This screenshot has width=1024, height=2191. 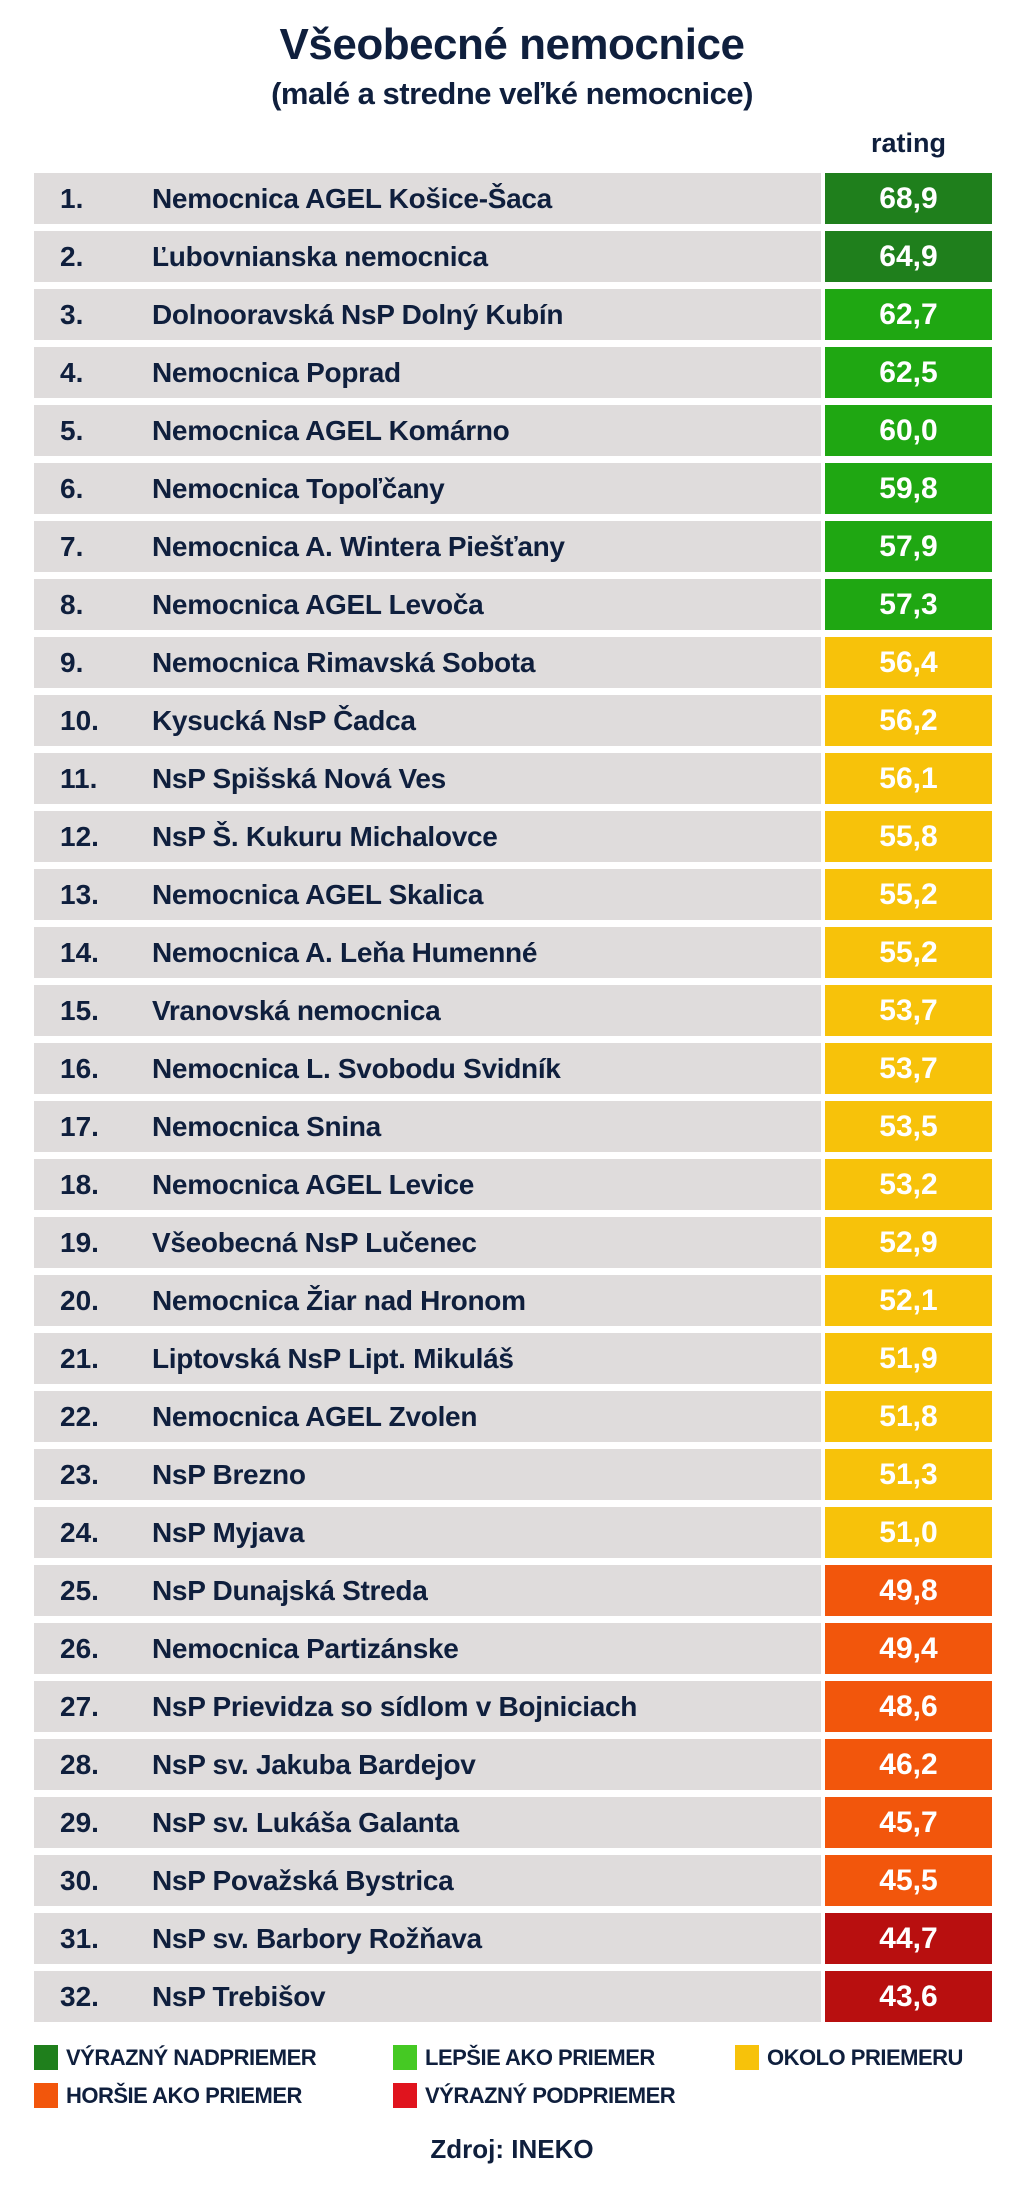 I want to click on hospital-name: Nemocnica Partizánske, so click(x=305, y=1648).